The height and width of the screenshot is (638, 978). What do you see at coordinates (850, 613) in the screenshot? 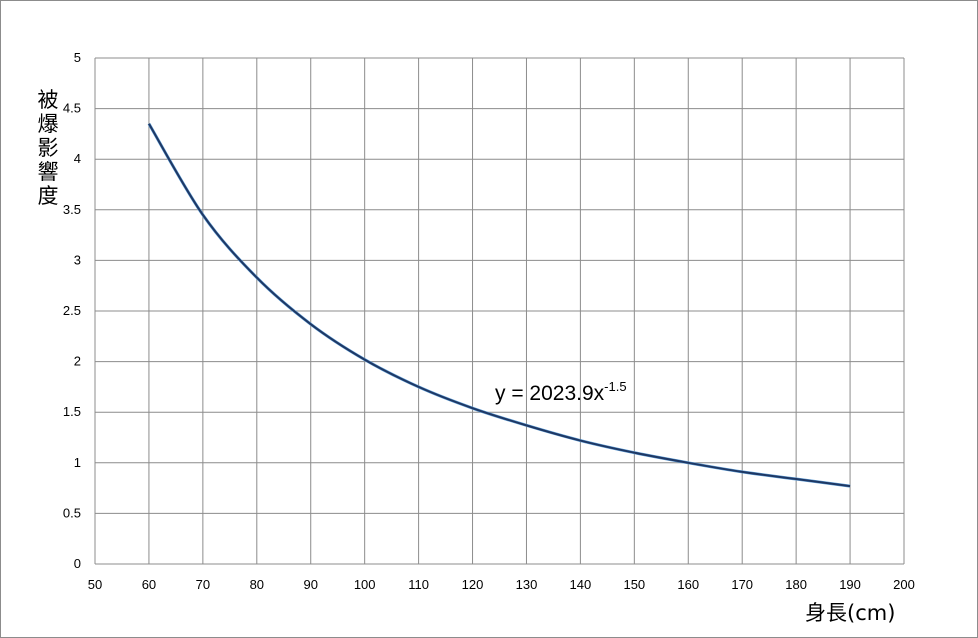
I see `x-axis-label: 身長(cm)` at bounding box center [850, 613].